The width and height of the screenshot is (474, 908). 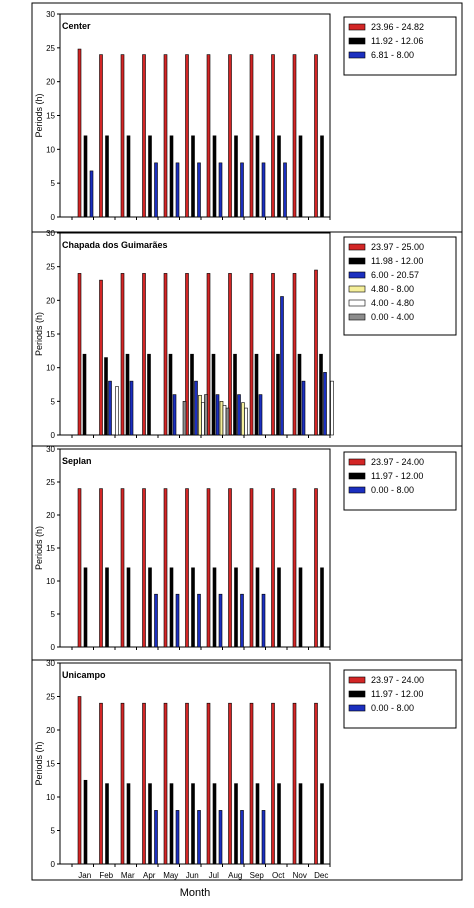 I want to click on bar-white-dec, so click(x=332, y=408).